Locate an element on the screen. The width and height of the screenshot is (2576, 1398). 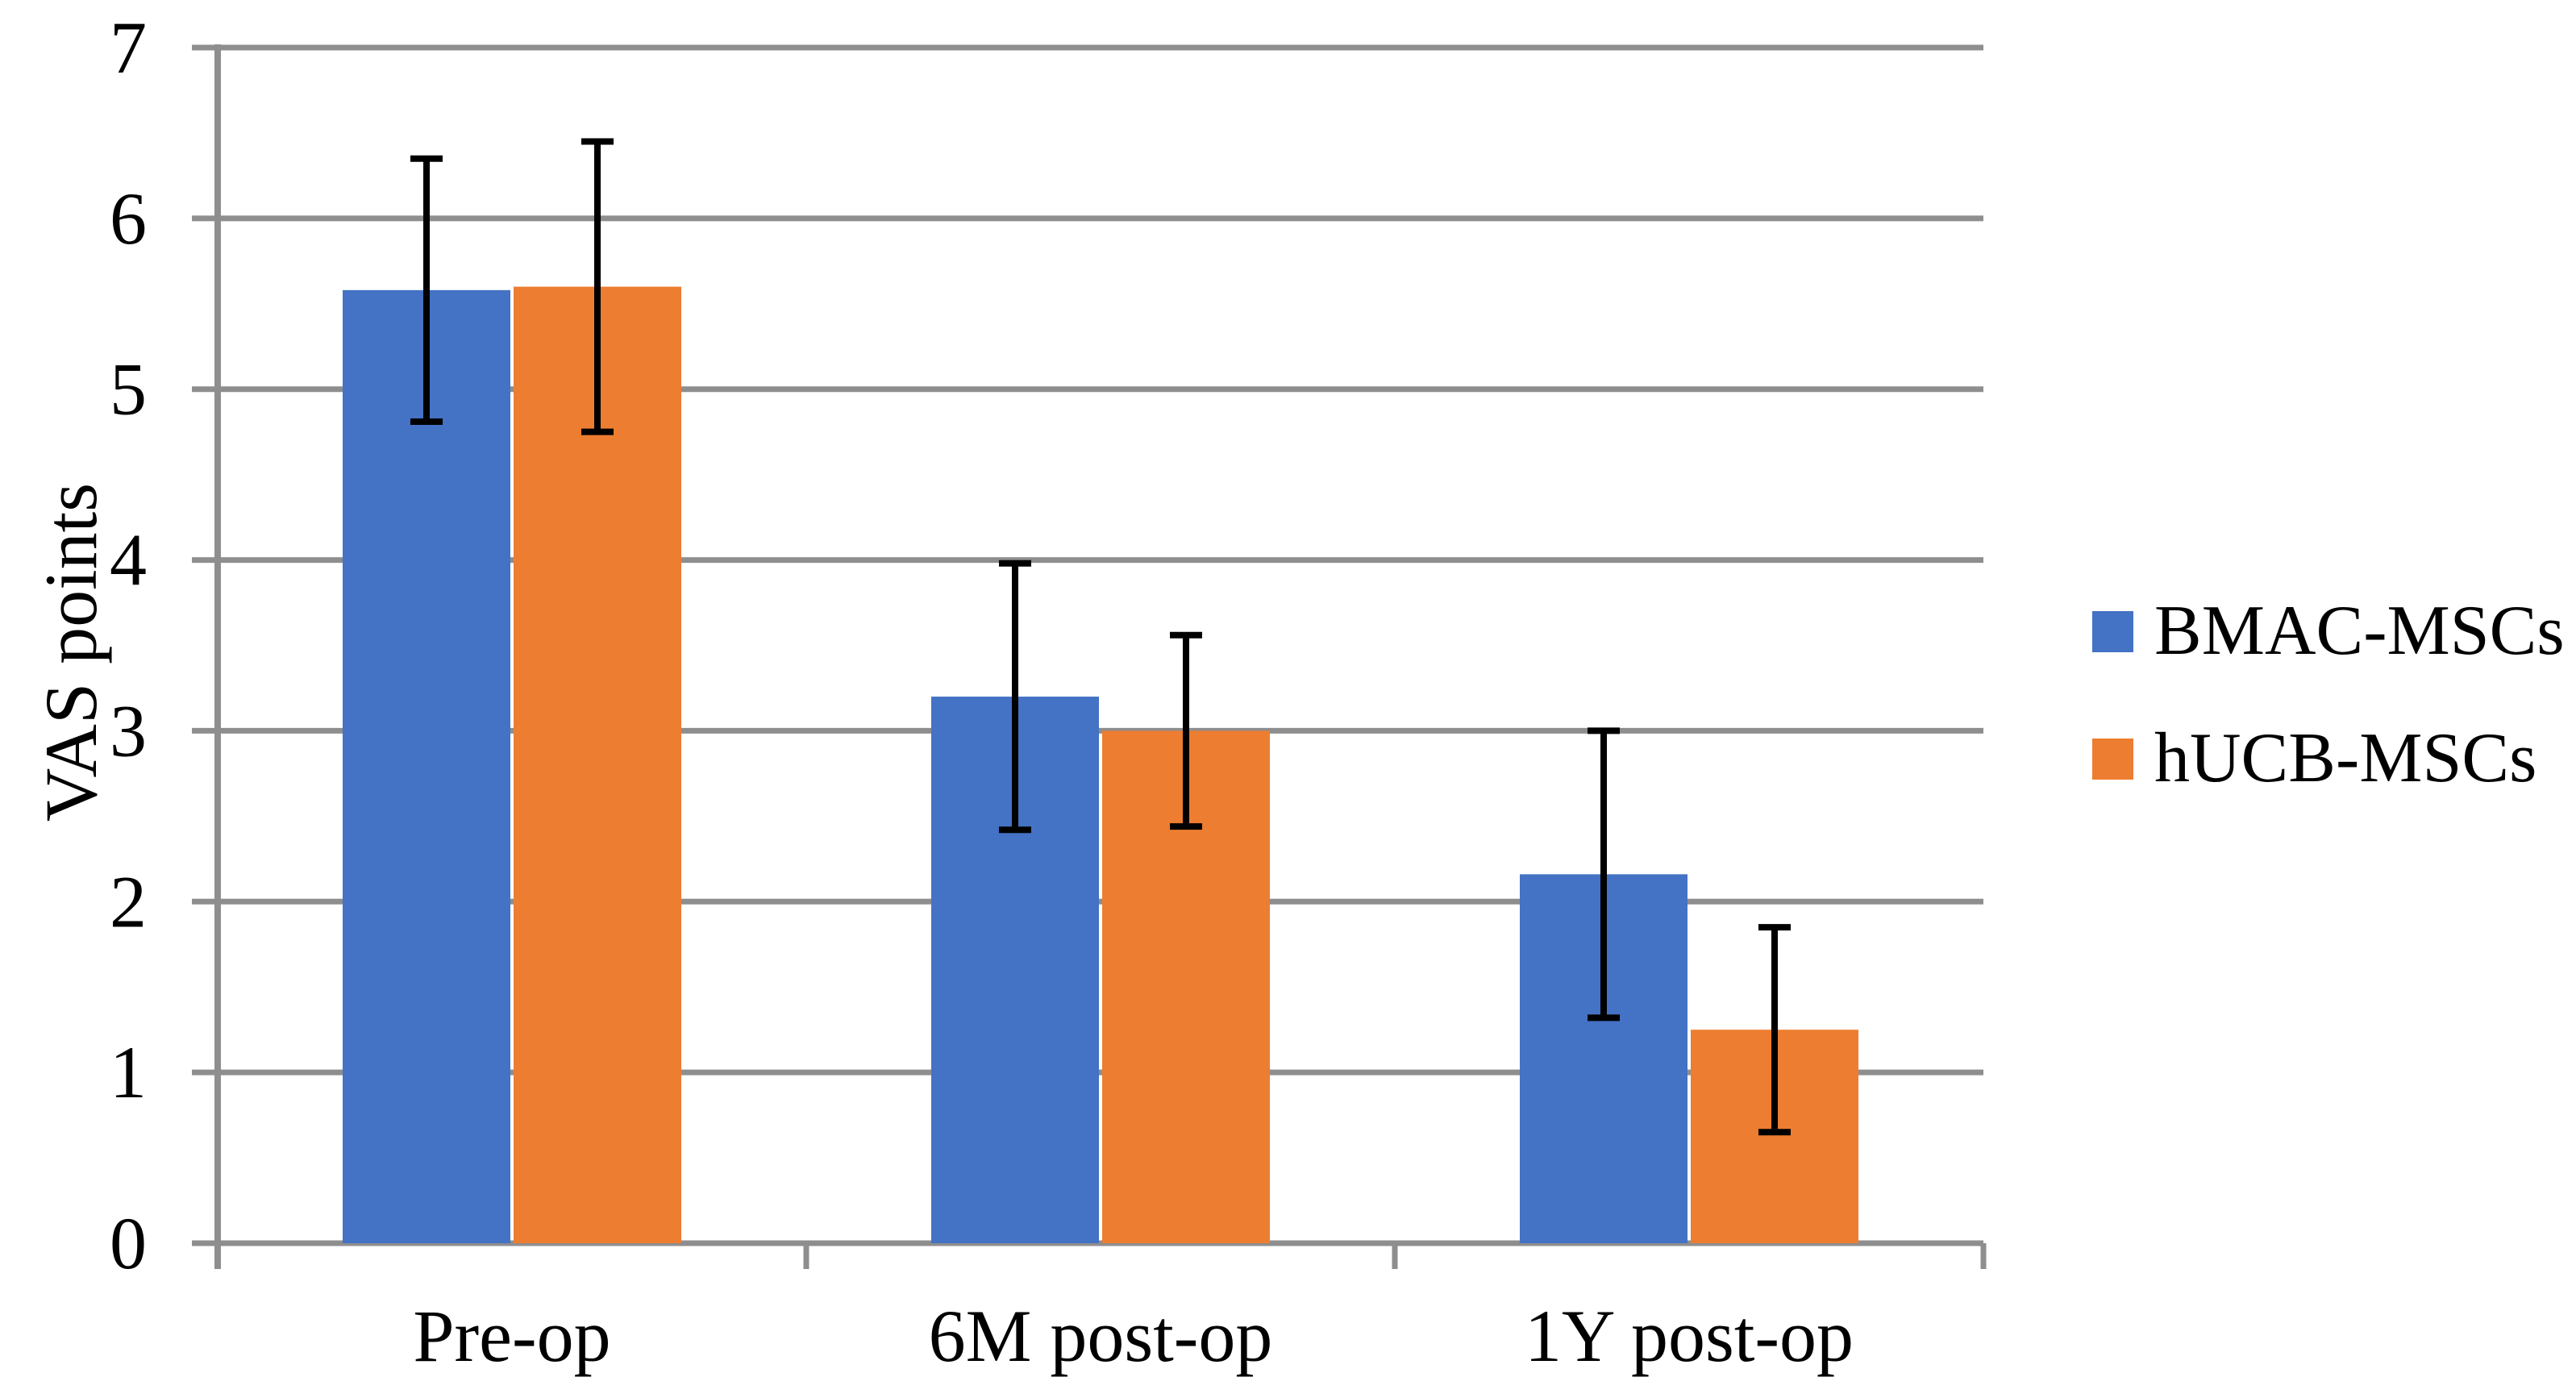
y-tick-label-3: 3 is located at coordinates (128, 730).